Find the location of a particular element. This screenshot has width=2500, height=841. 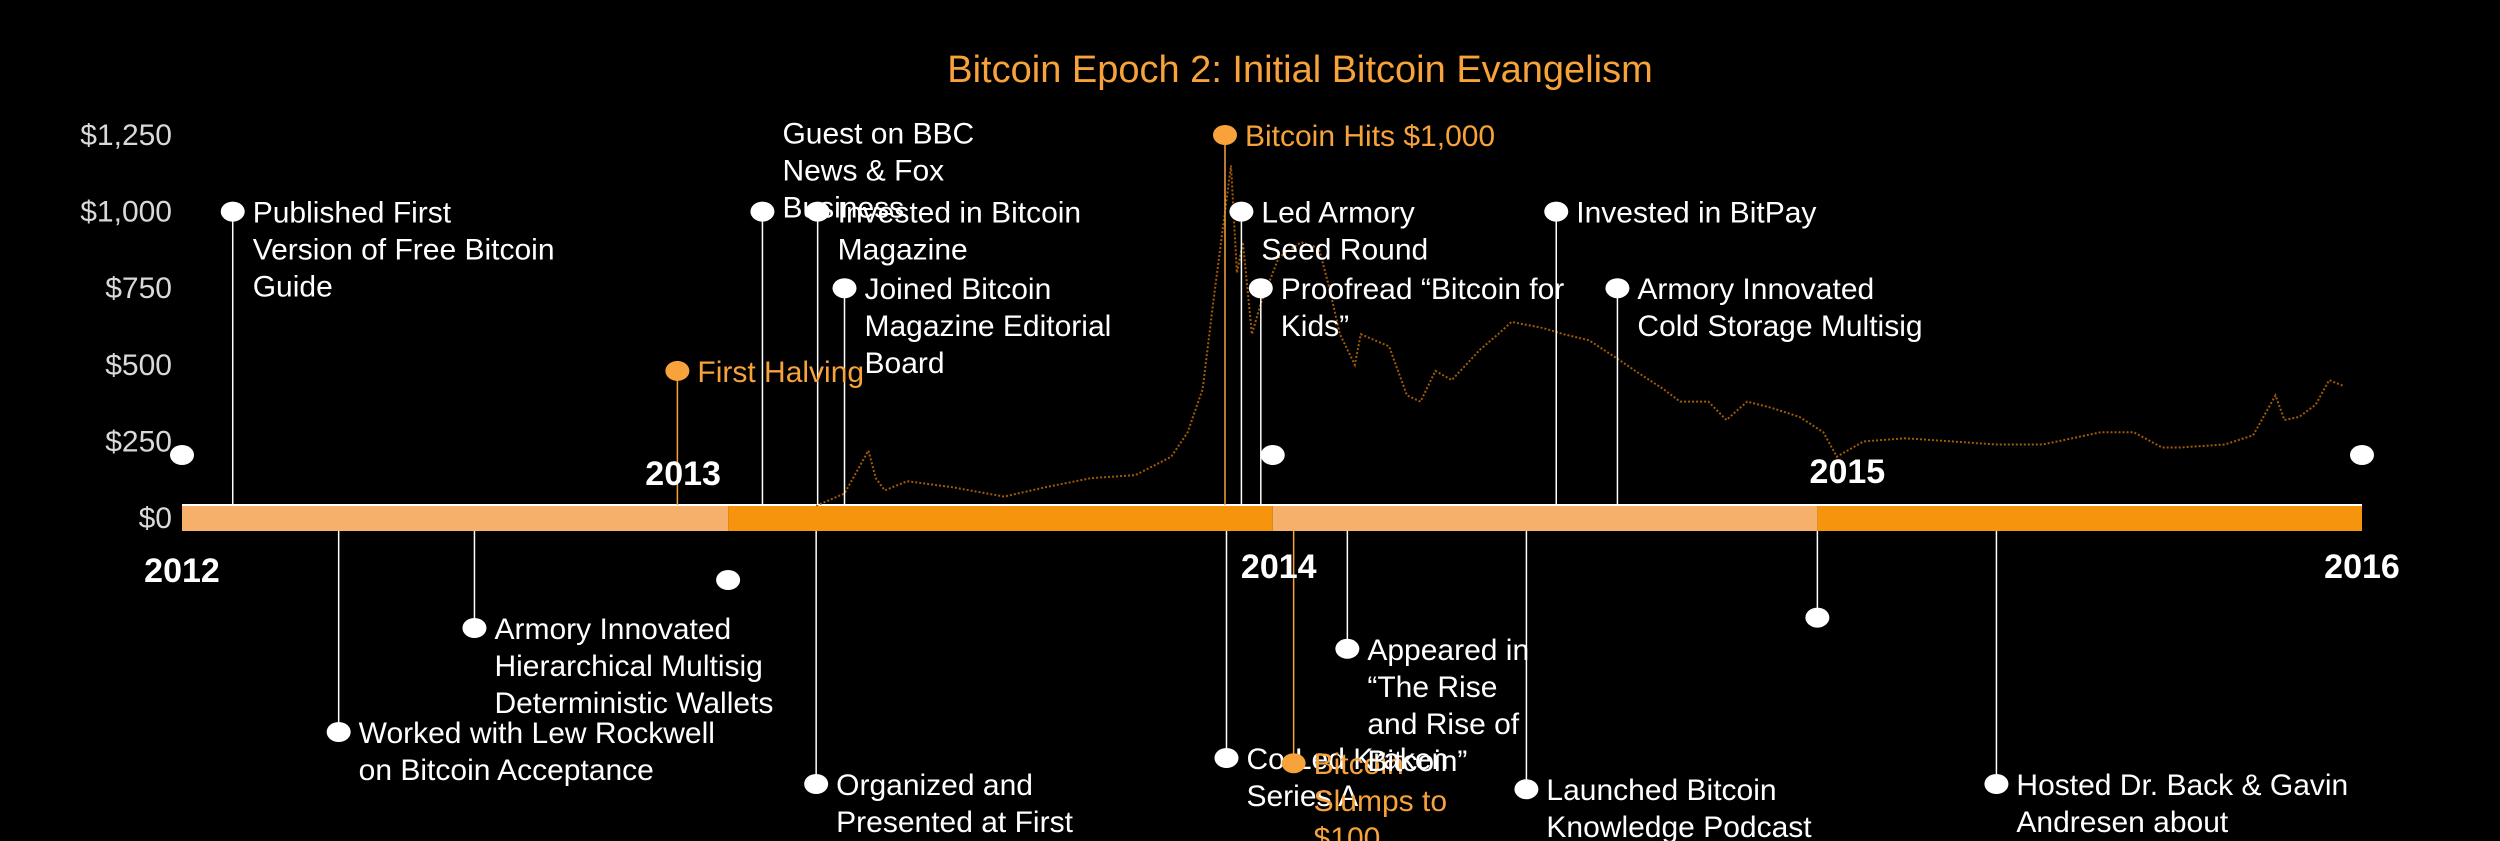

event-label: Invested in BitPay is located at coordinates (1696, 213).